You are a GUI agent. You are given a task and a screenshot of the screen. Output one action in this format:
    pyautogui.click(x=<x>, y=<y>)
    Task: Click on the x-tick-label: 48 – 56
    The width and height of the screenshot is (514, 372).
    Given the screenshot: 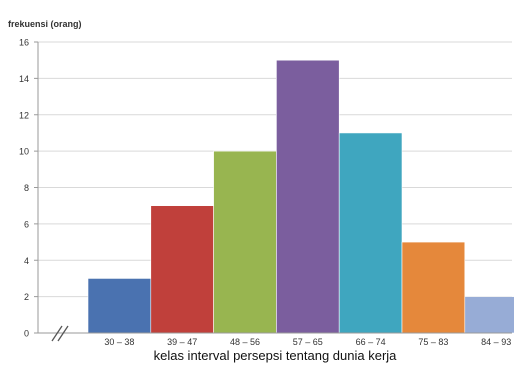 What is the action you would take?
    pyautogui.click(x=245, y=342)
    